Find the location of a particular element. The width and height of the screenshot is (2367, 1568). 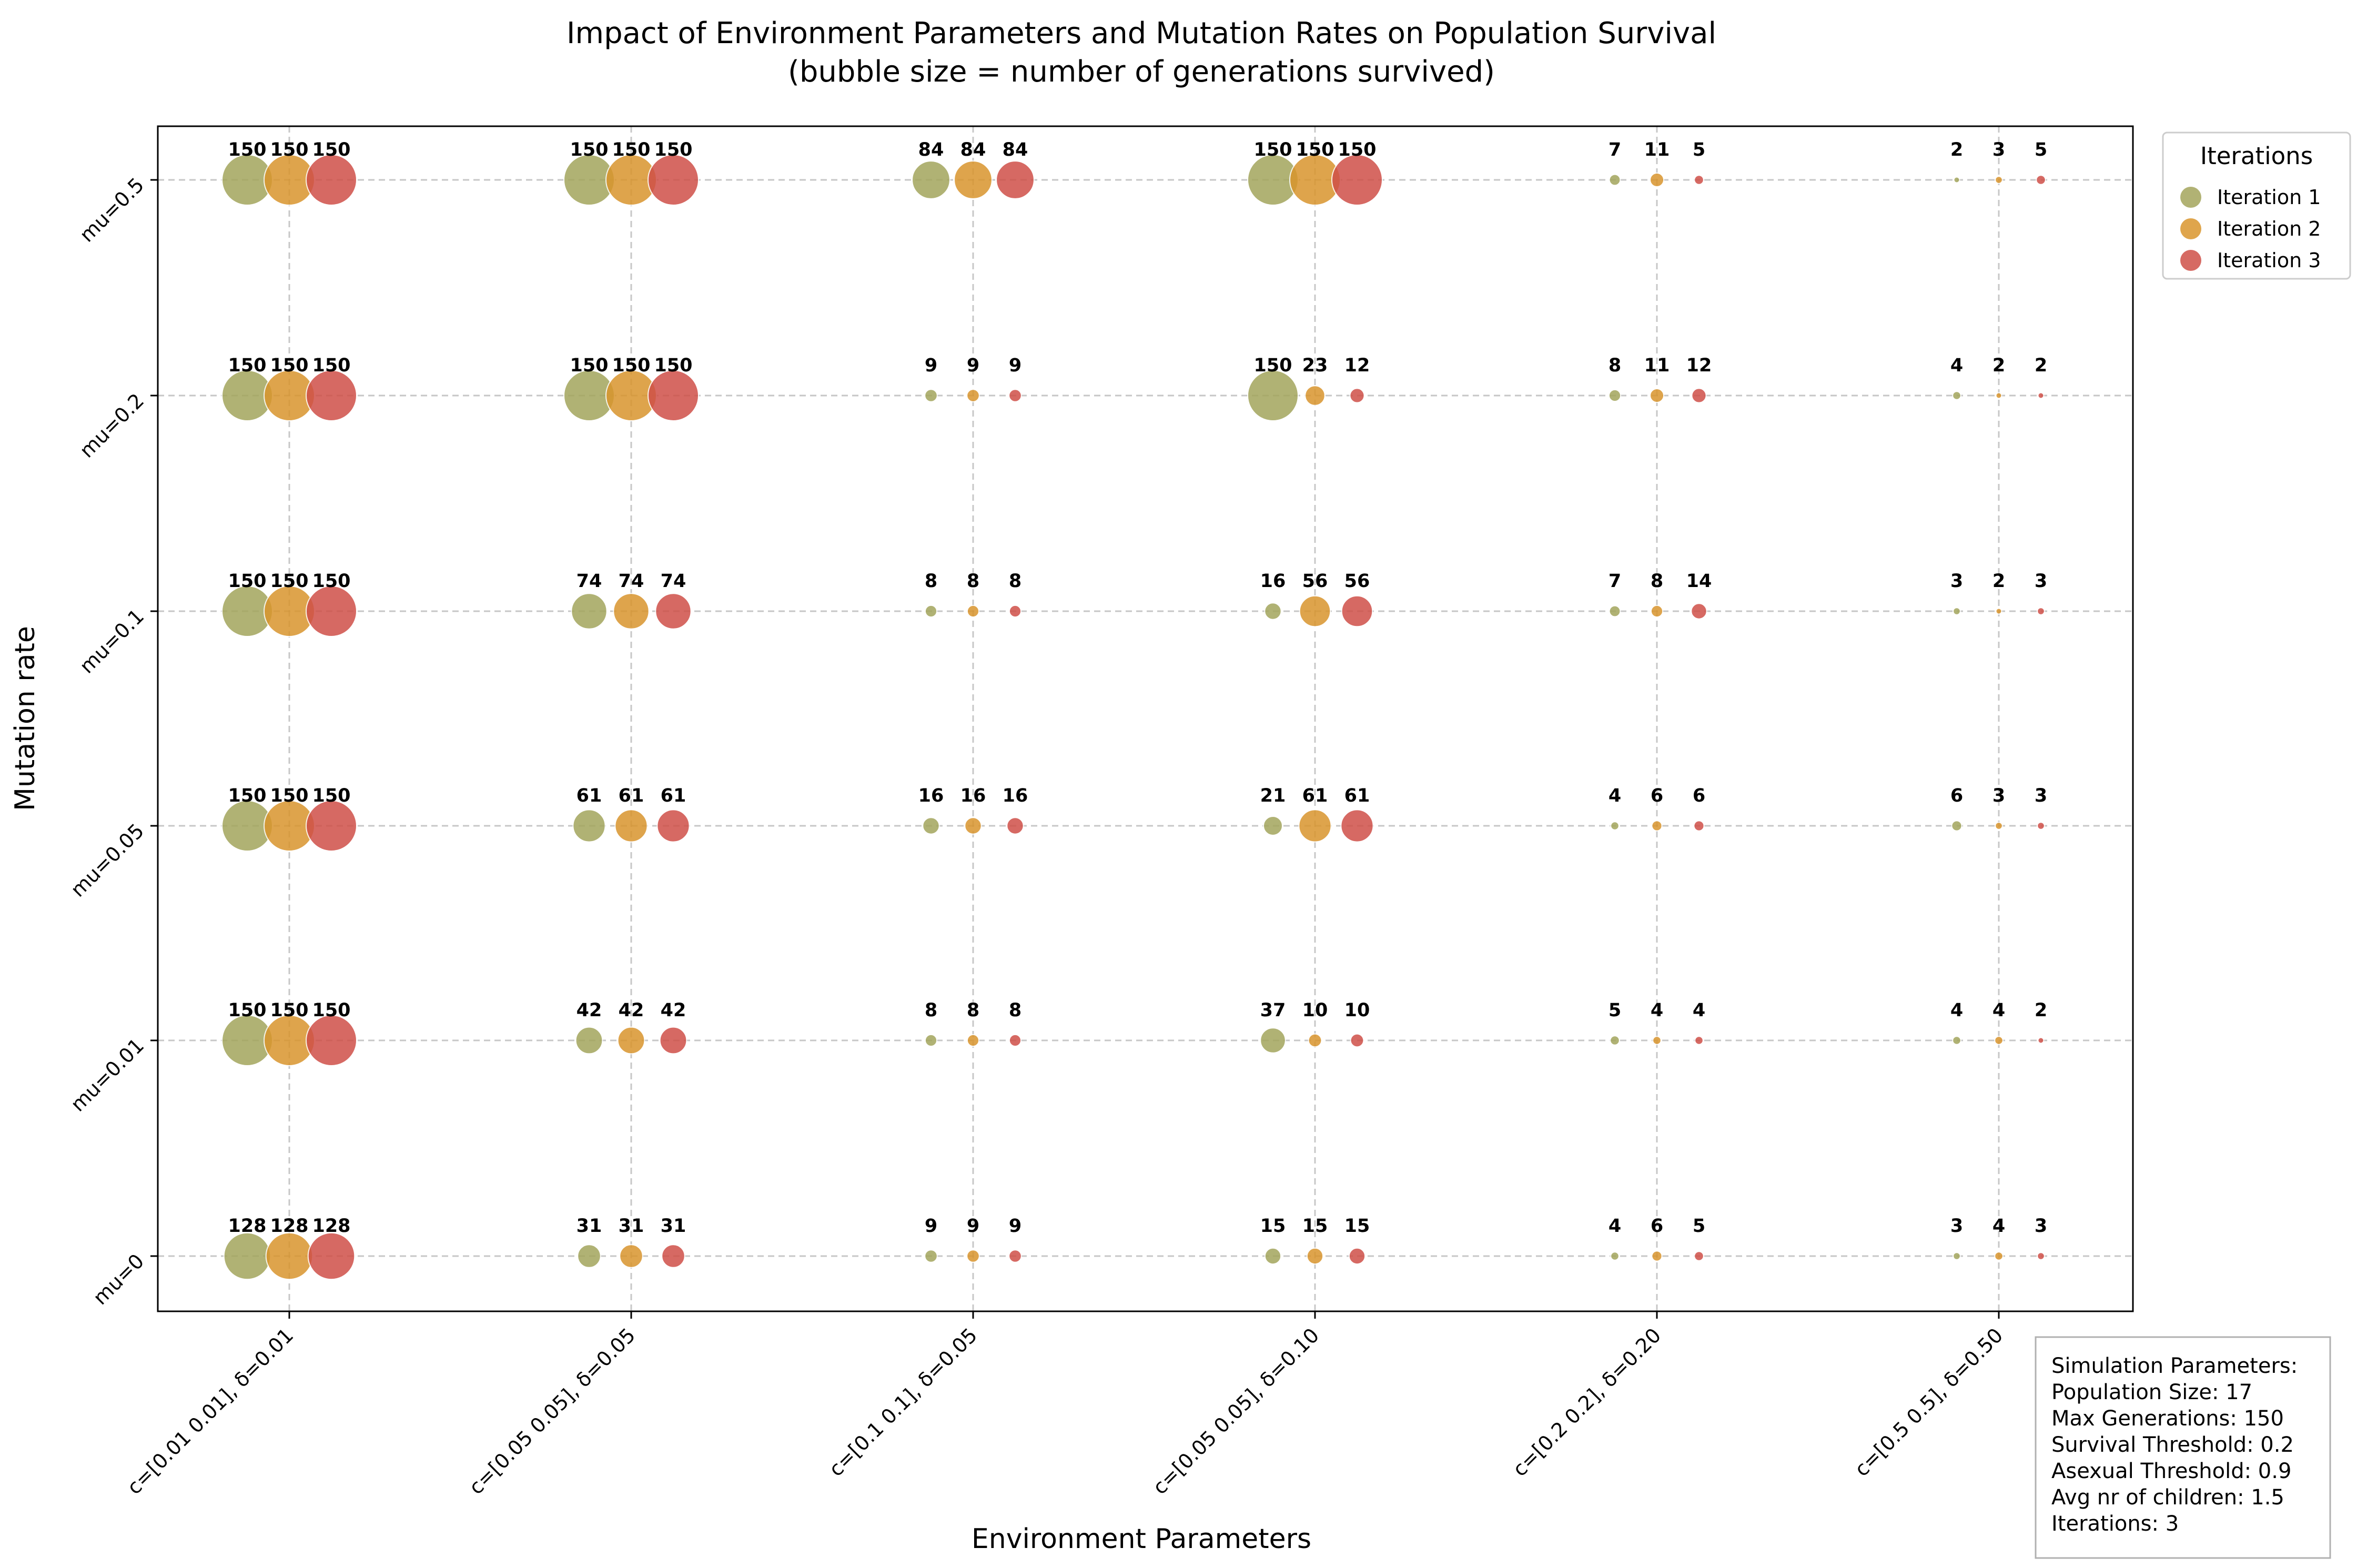

bubble-iter3-x5-y1 is located at coordinates (2041, 1040).